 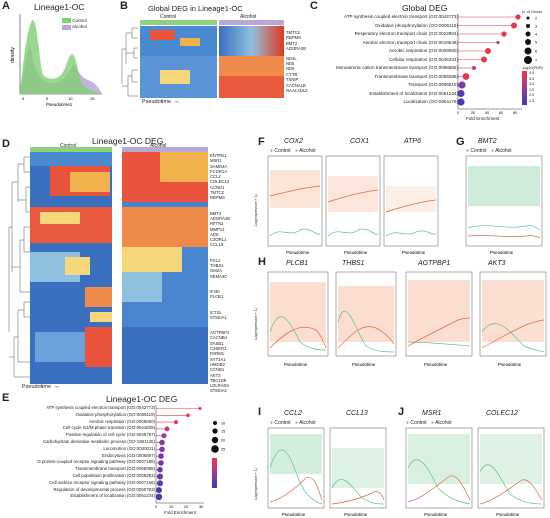 What do you see at coordinates (129, 62) in the screenshot?
I see `panel-b-dendrogram` at bounding box center [129, 62].